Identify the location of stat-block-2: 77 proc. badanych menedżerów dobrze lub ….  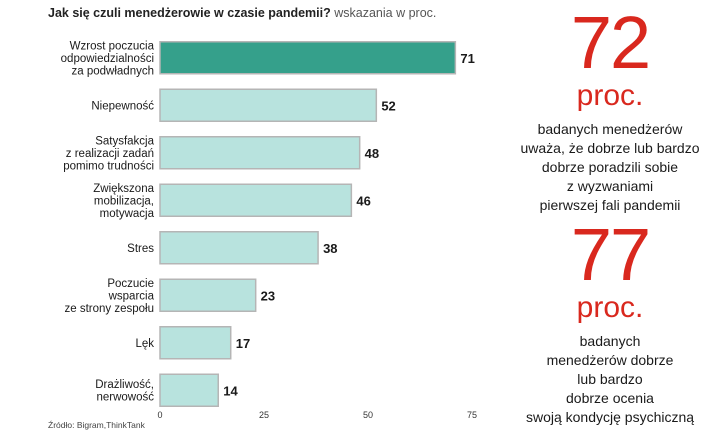
(610, 322).